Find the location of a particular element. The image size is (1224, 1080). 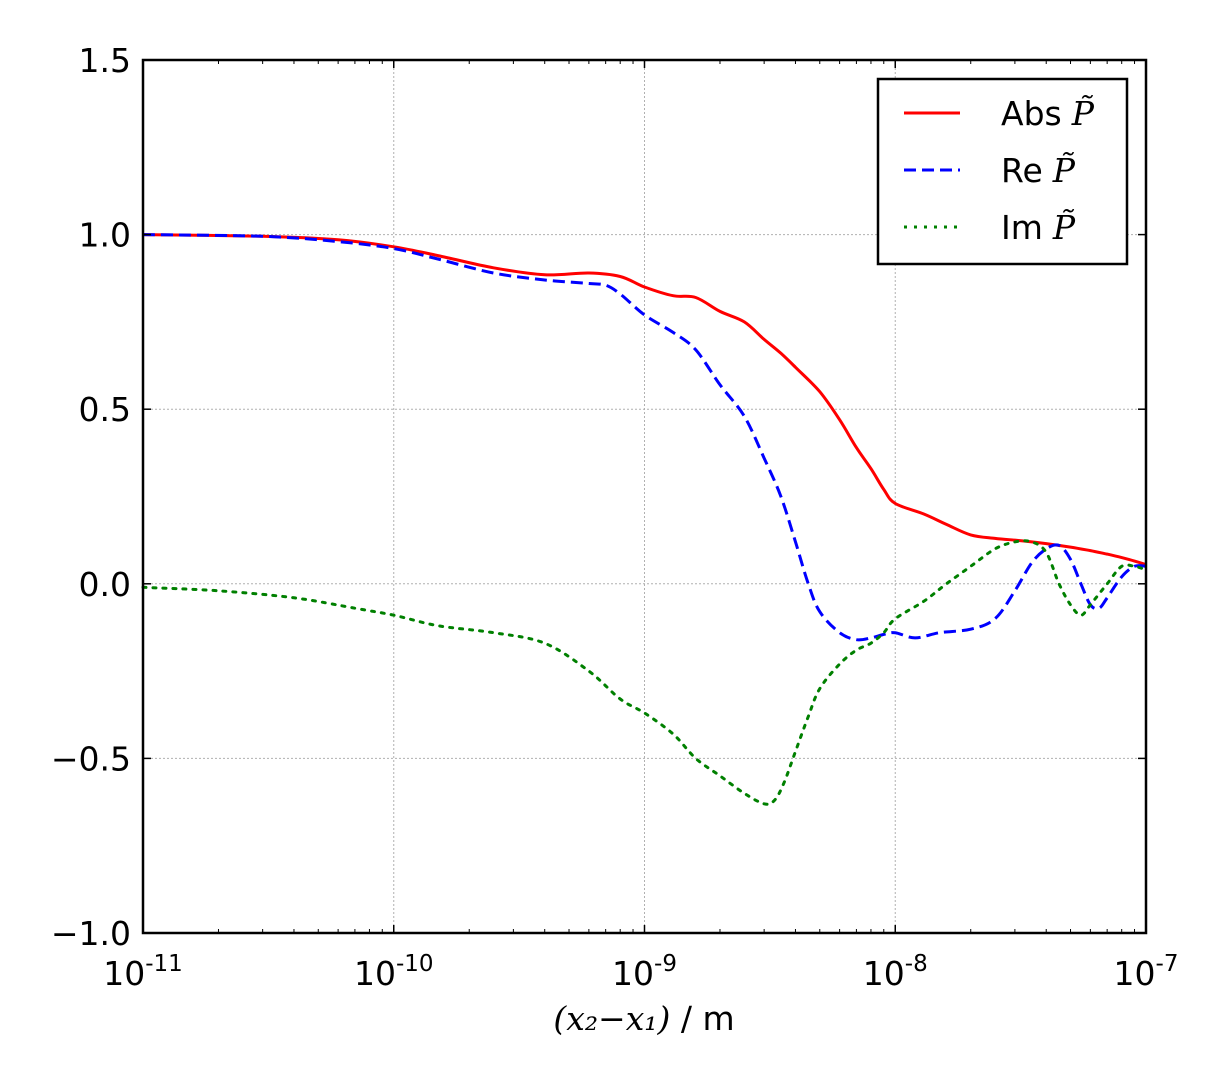

y-tick-label: 0.0 is located at coordinates (105, 584).